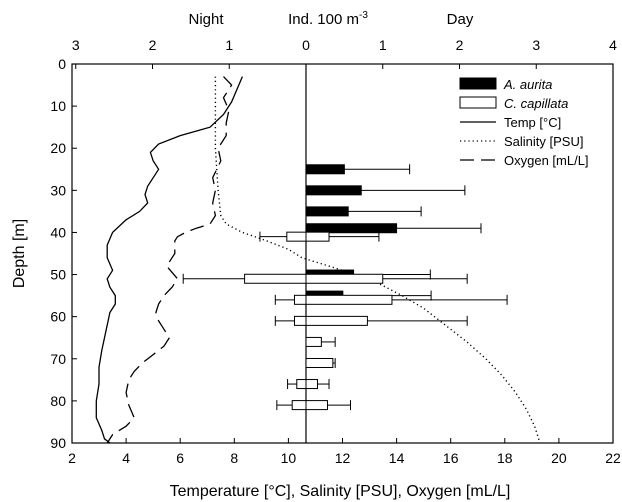 This screenshot has height=502, width=622. I want to click on top-center-title-superscript: -3, so click(363, 15).